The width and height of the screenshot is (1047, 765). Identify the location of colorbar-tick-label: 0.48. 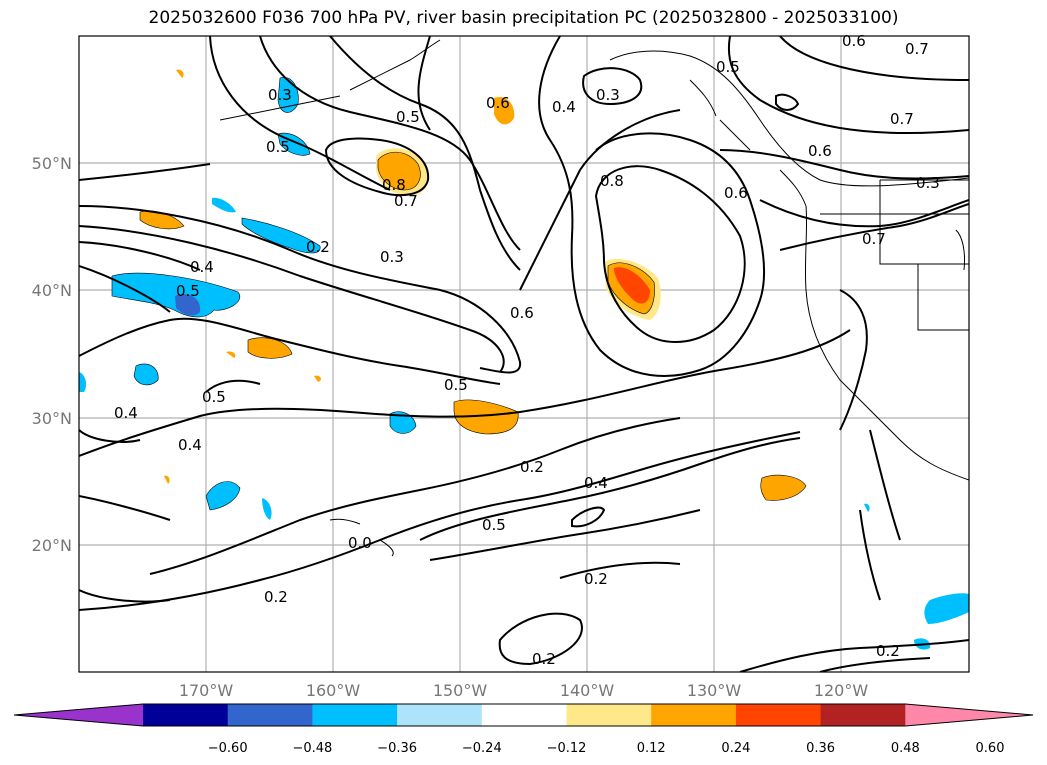
(905, 748).